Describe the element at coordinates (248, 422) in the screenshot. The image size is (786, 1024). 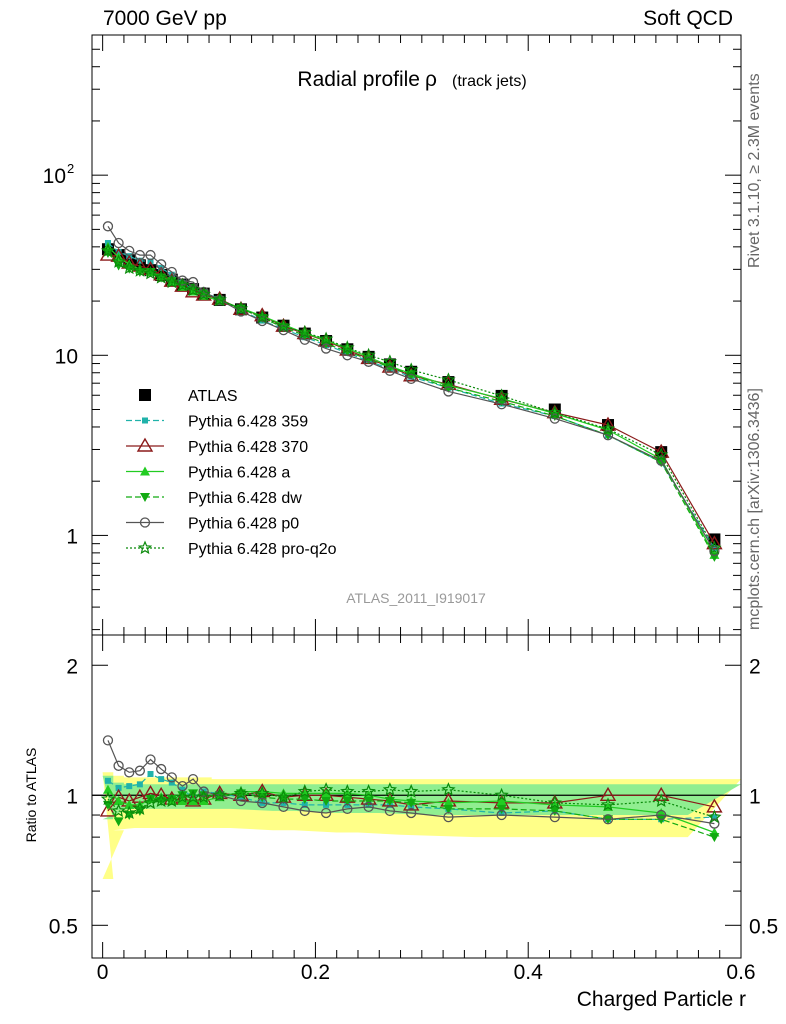
I see `legend-label-p359: Pythia 6.428 359` at that location.